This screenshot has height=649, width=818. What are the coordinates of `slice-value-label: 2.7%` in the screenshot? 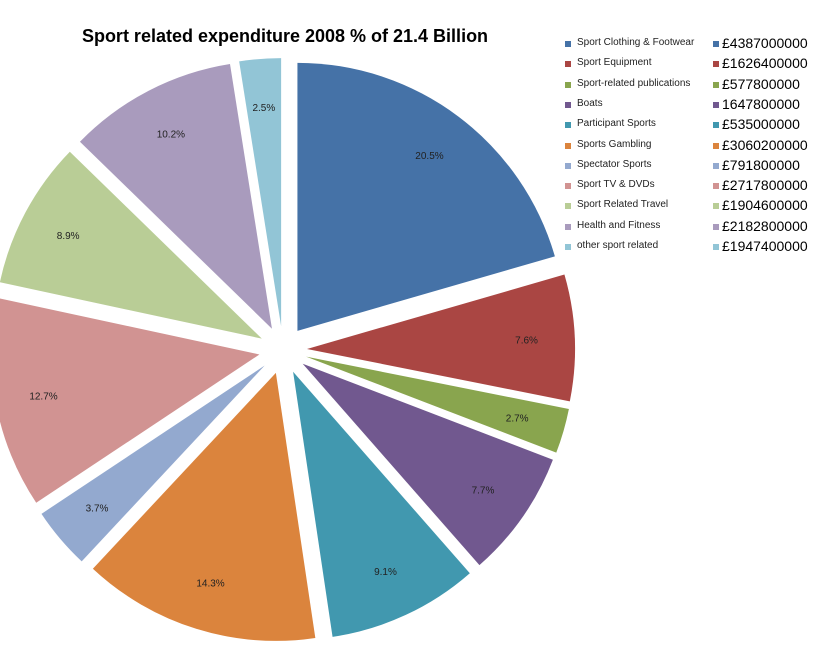 It's located at (517, 419).